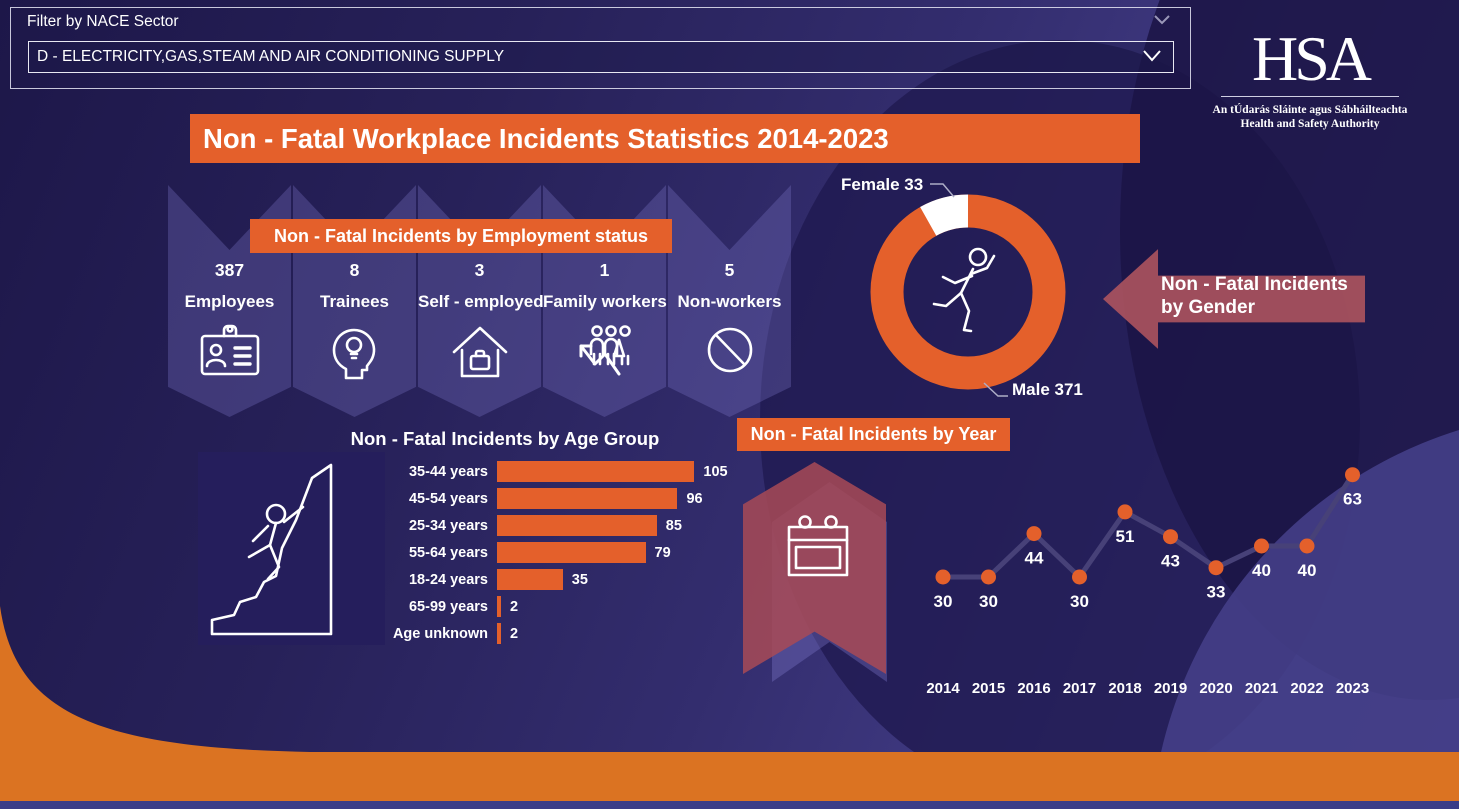  Describe the element at coordinates (964, 290) in the screenshot. I see `running-person-icon` at that location.